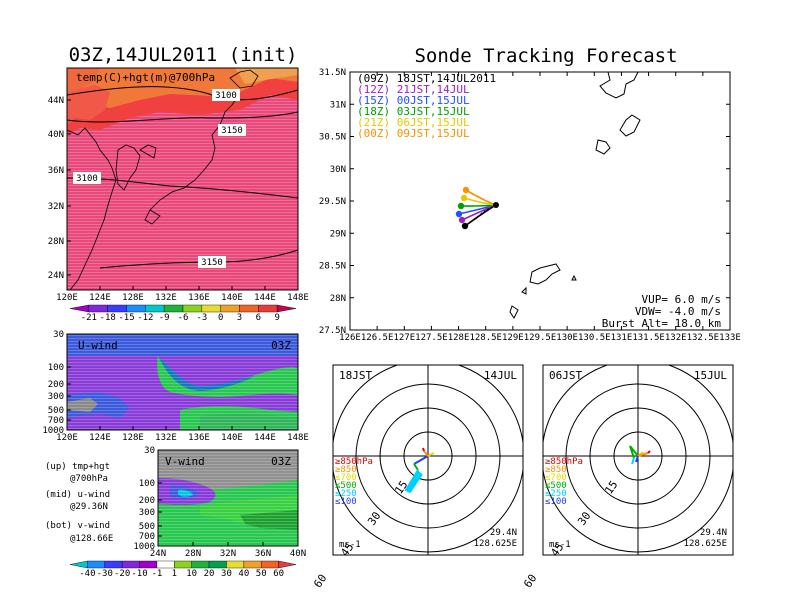  Describe the element at coordinates (147, 501) in the screenshot. I see `tick-label: 200` at that location.